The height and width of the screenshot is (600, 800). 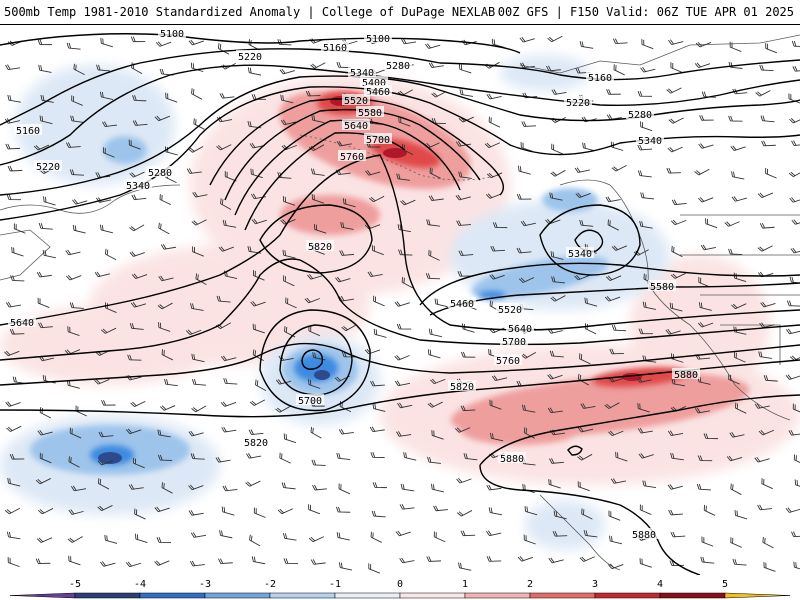 I want to click on colorbar-tick-label: -3, so click(x=205, y=584).